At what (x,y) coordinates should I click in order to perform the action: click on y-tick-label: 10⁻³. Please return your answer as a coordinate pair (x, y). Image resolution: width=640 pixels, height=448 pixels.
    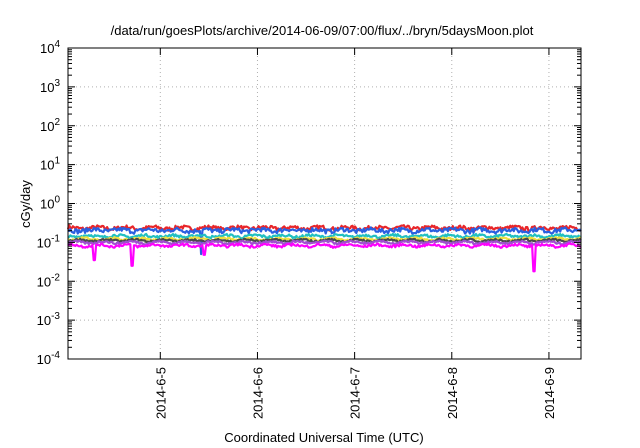
    Looking at the image, I should click on (49, 319).